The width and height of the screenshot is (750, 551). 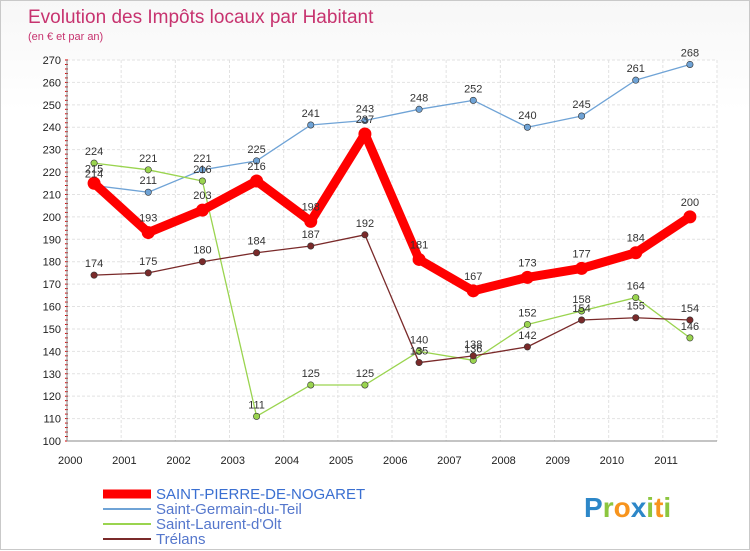 I want to click on data-label: 164, so click(x=636, y=287).